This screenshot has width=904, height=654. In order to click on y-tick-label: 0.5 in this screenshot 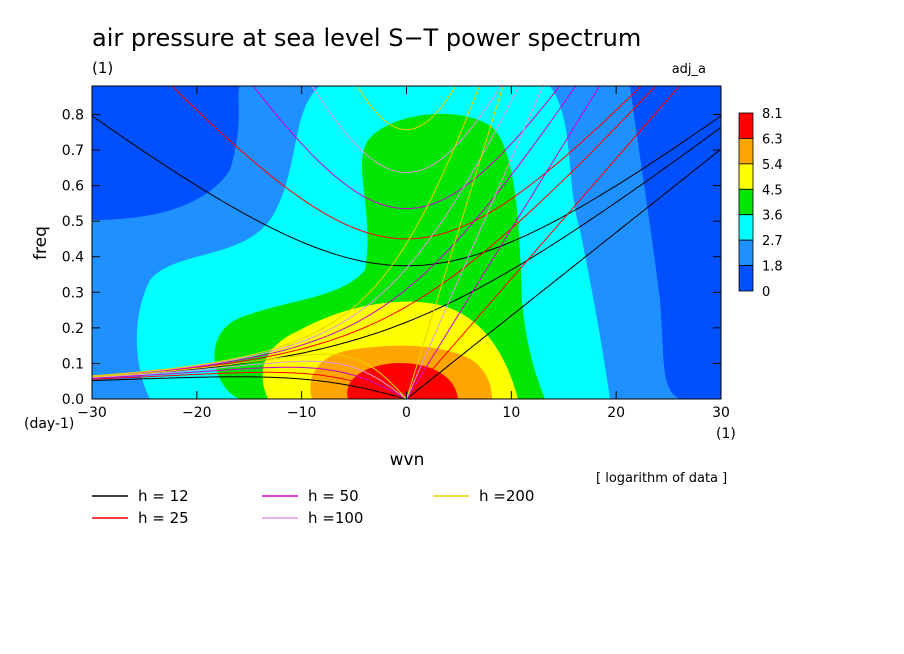, I will do `click(73, 222)`.